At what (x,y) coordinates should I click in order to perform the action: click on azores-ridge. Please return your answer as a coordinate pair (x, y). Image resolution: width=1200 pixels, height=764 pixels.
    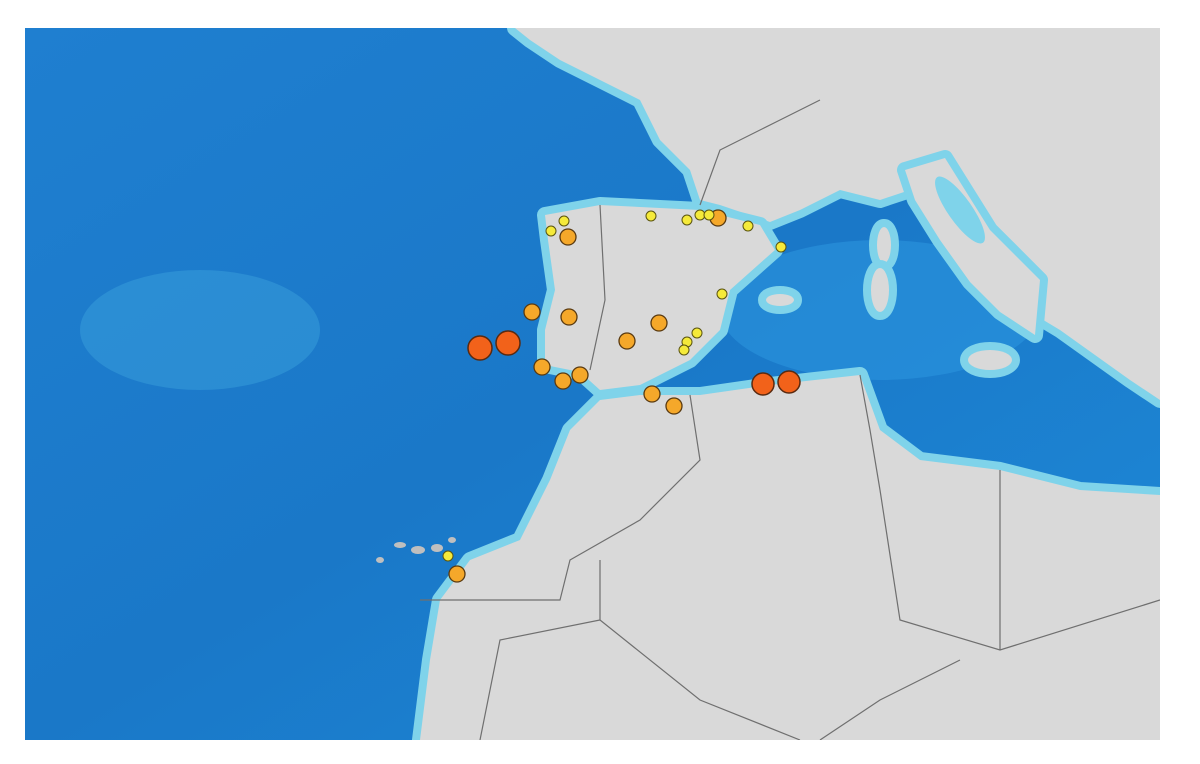
    Looking at the image, I should click on (200, 330).